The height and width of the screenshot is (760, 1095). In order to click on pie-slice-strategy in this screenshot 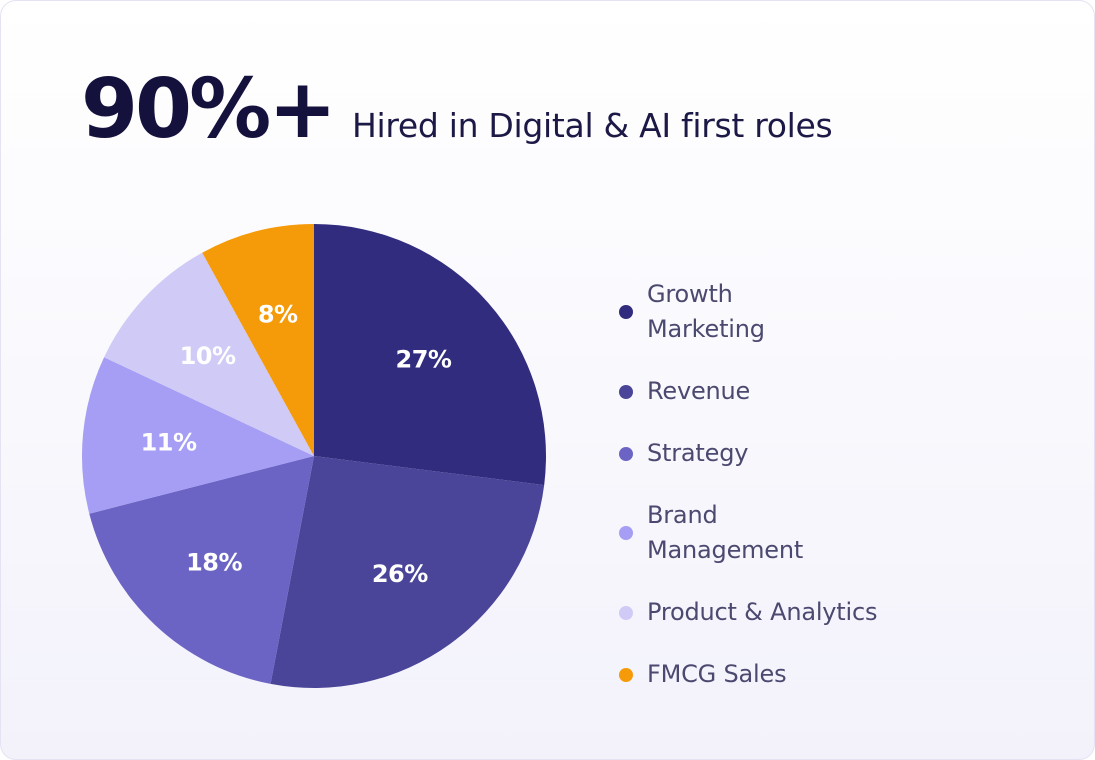, I will do `click(201, 570)`.